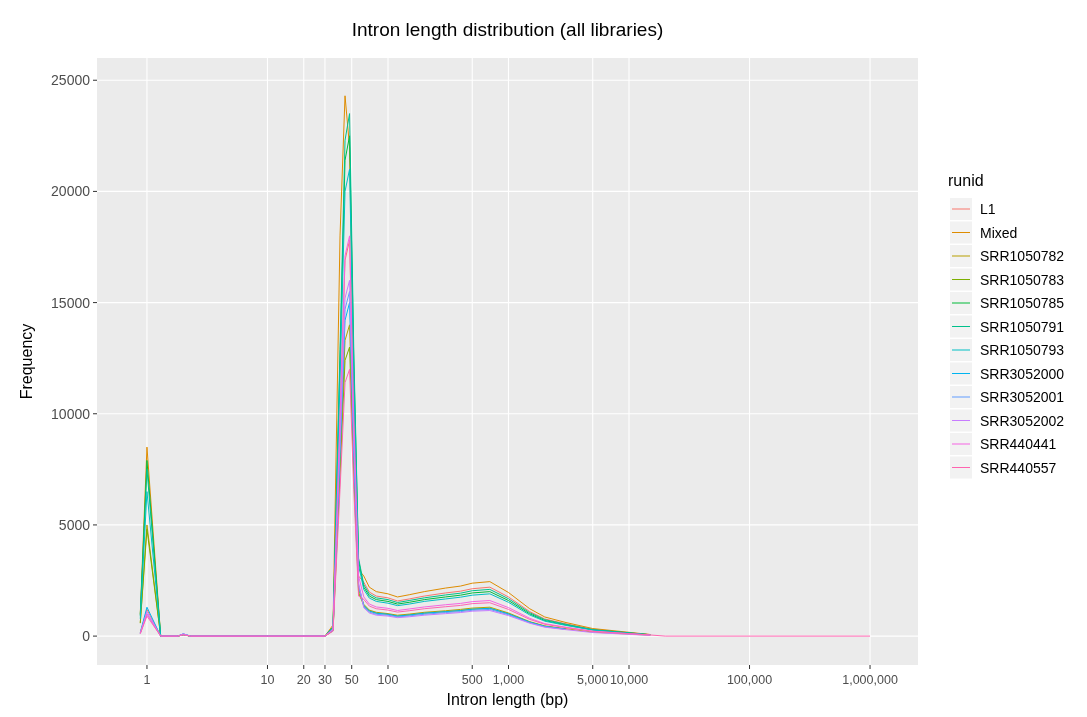 The width and height of the screenshot is (1087, 717). I want to click on y-tick-label: 15000, so click(71, 302).